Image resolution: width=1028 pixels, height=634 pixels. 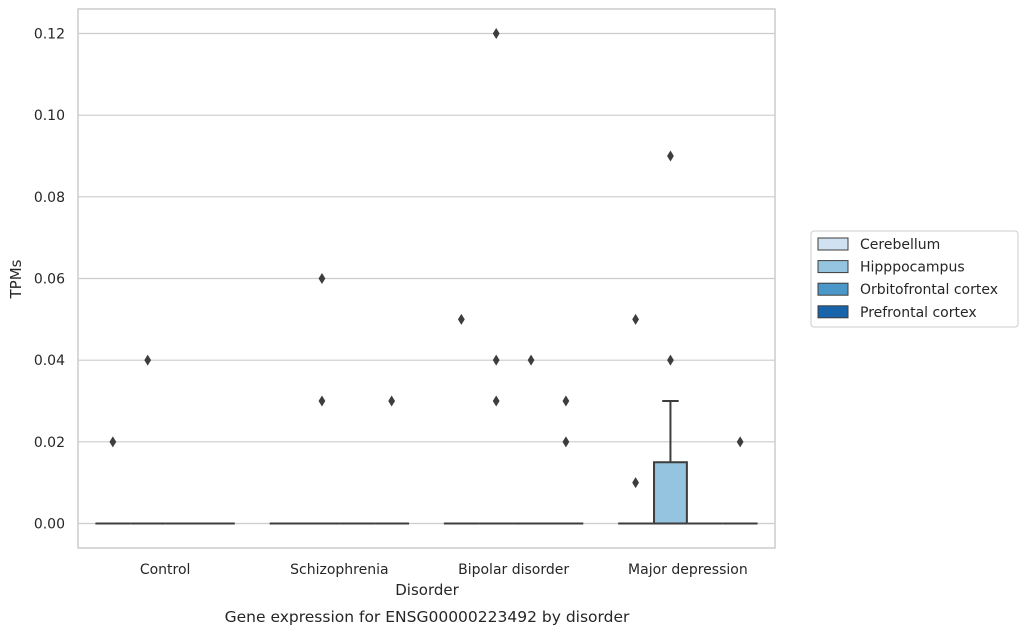 I want to click on x-tick-label: Bipolar disorder, so click(x=513, y=570).